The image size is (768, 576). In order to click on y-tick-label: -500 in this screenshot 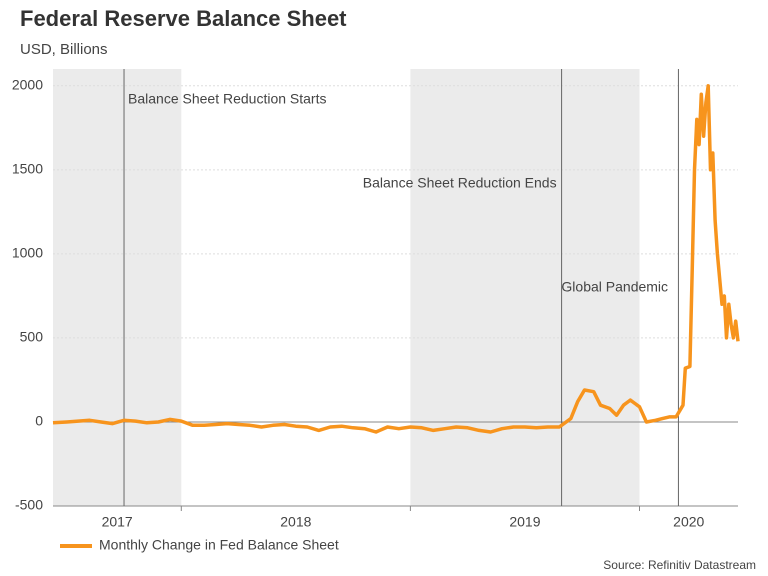, I will do `click(29, 505)`.